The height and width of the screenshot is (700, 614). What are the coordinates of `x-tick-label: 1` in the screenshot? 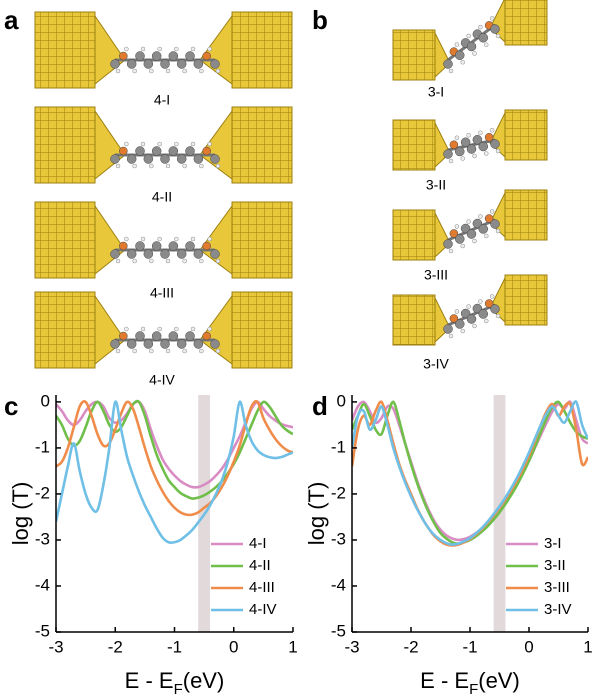 It's located at (292, 646).